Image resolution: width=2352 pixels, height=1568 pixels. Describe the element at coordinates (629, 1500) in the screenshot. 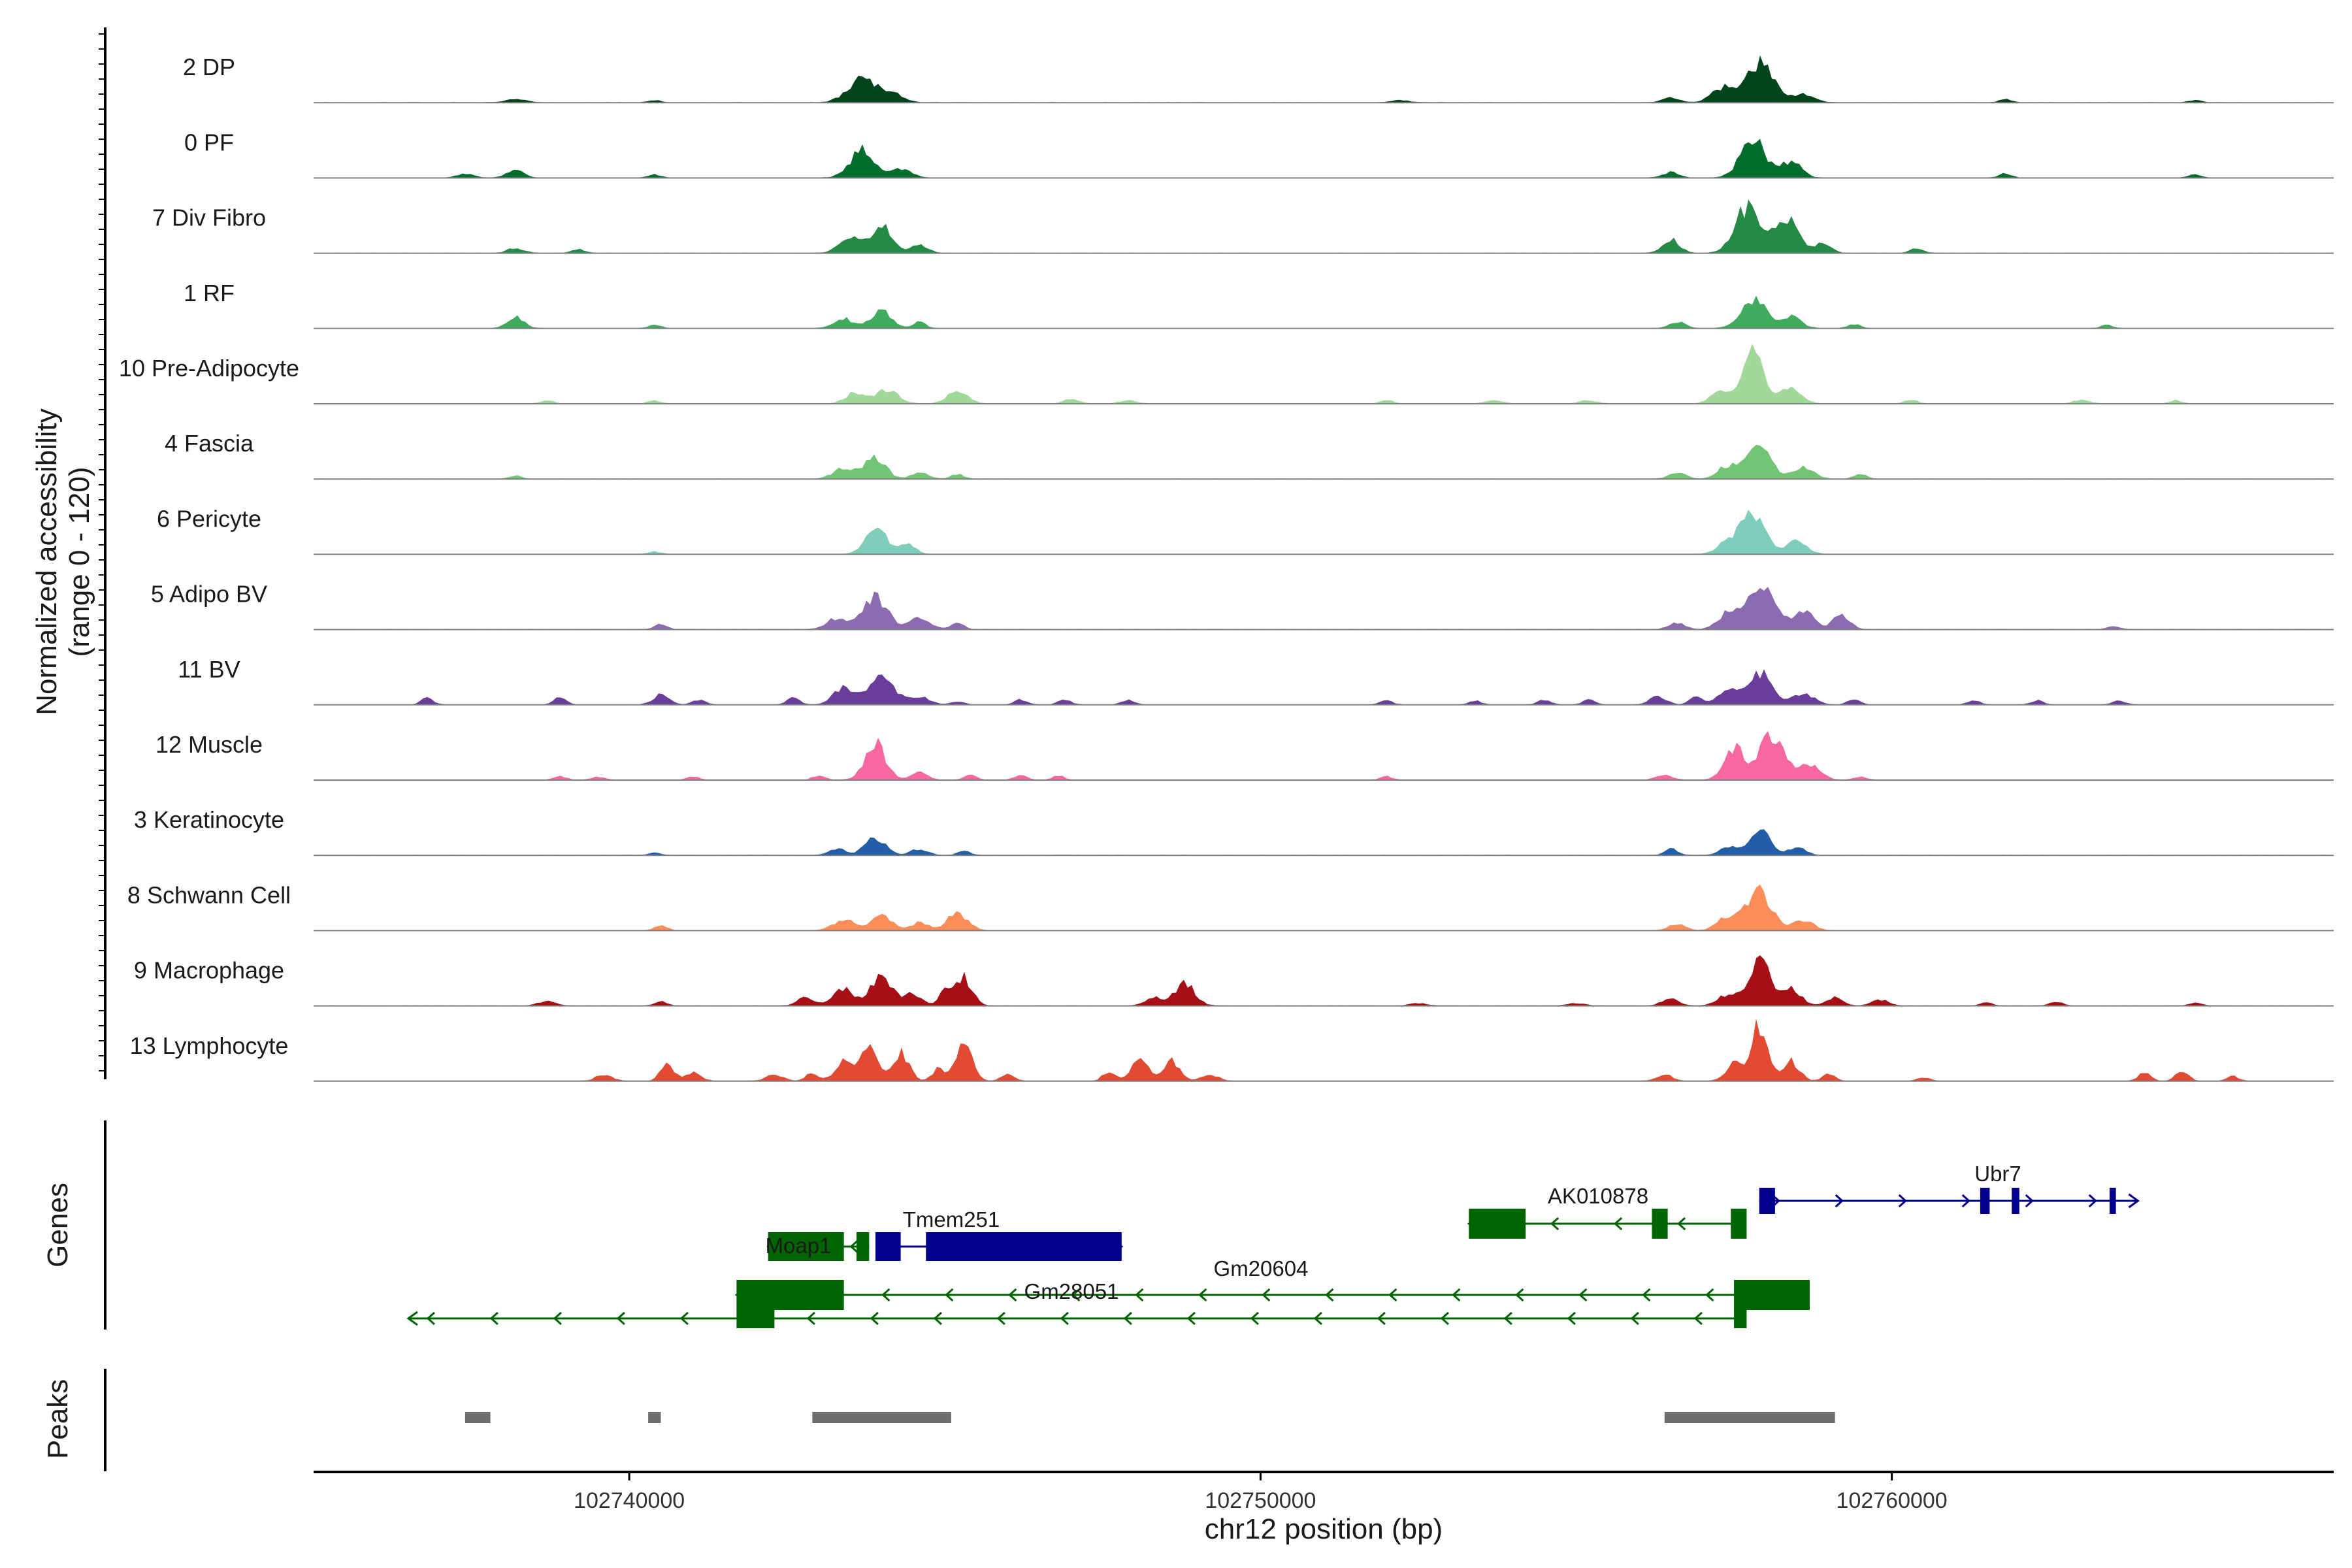

I see `x-tick-label: 102740000` at that location.